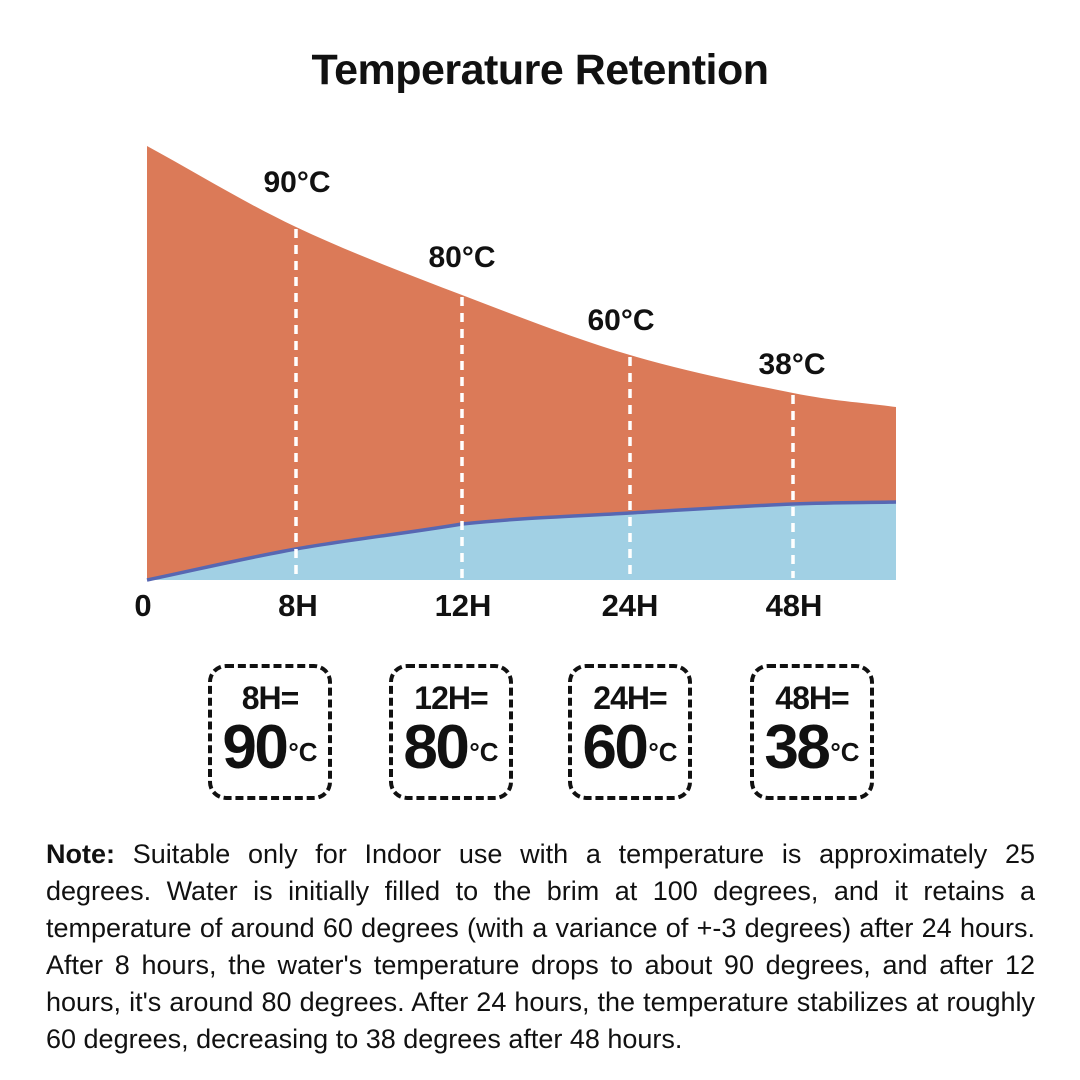 This screenshot has width=1080, height=1080. What do you see at coordinates (797, 747) in the screenshot?
I see `summary-temp-value: 38` at bounding box center [797, 747].